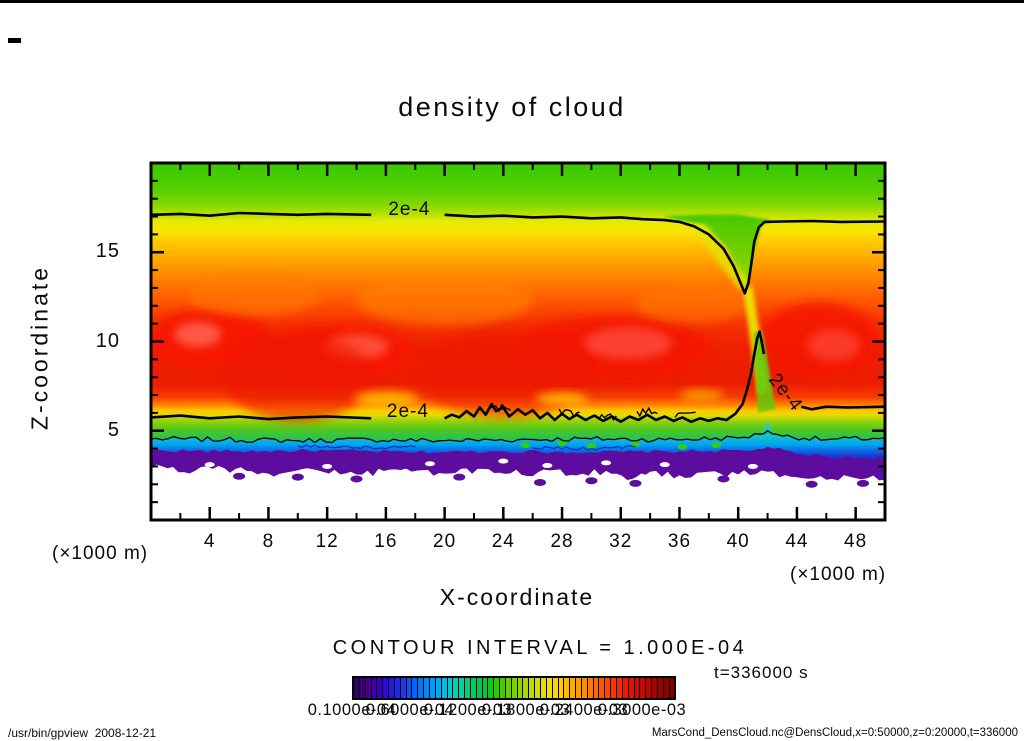  What do you see at coordinates (39, 347) in the screenshot?
I see `y-axis-label: Z-coordinate` at bounding box center [39, 347].